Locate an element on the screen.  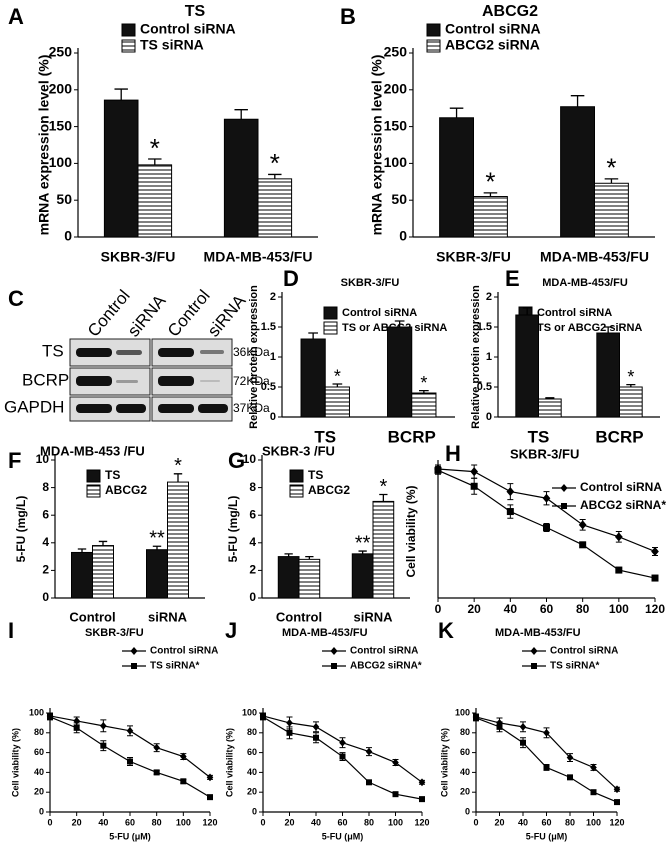
chart-title: MDA-MB-453 /FU is located at coordinates (92, 450).